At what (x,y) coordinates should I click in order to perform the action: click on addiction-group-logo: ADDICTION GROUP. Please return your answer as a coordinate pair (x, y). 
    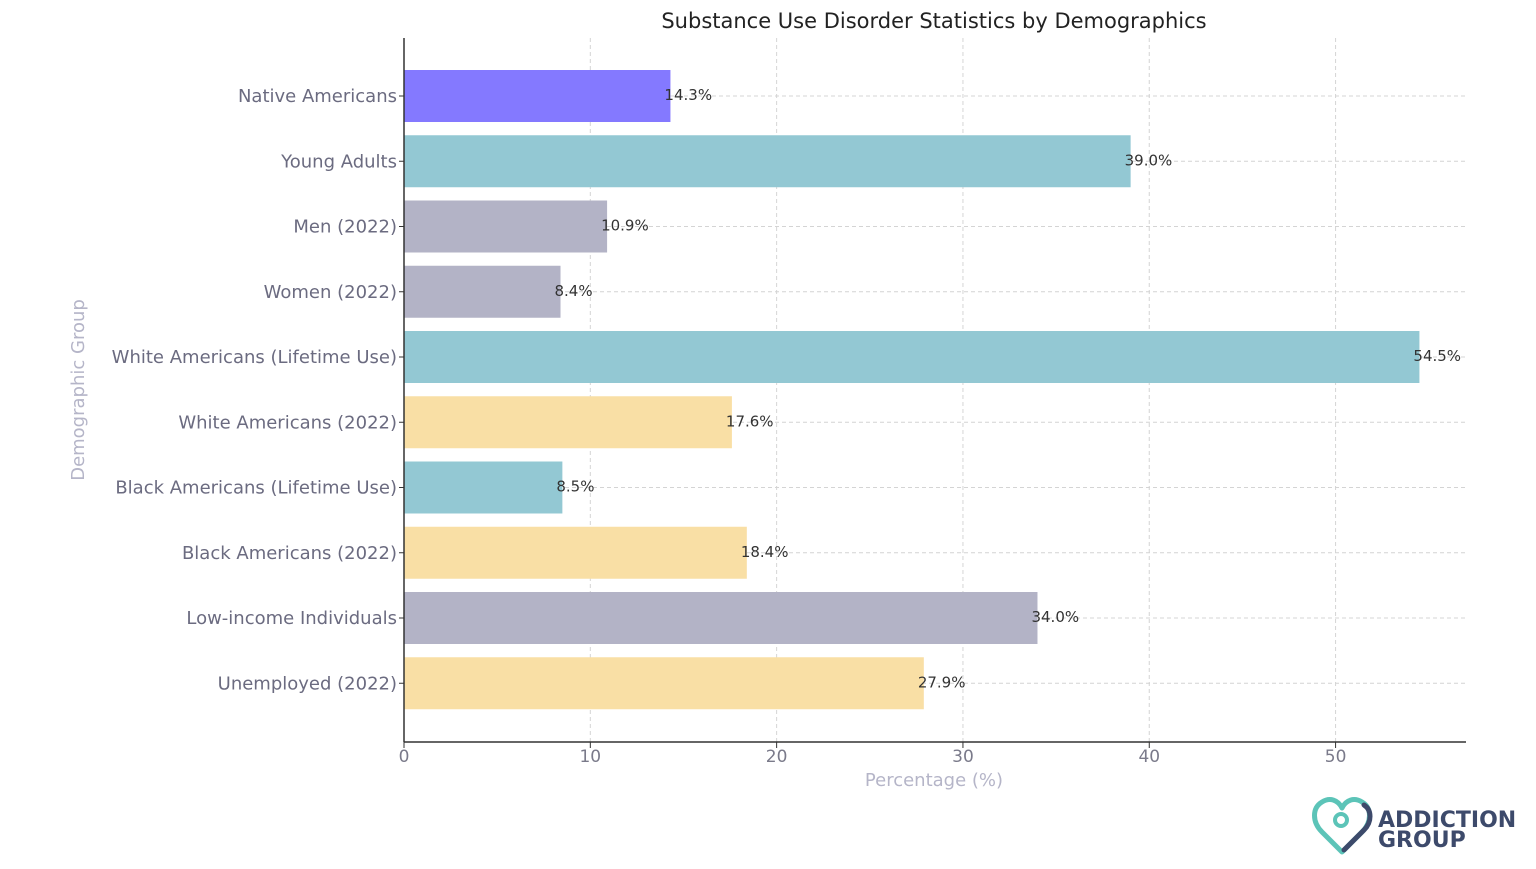
    Looking at the image, I should click on (1414, 826).